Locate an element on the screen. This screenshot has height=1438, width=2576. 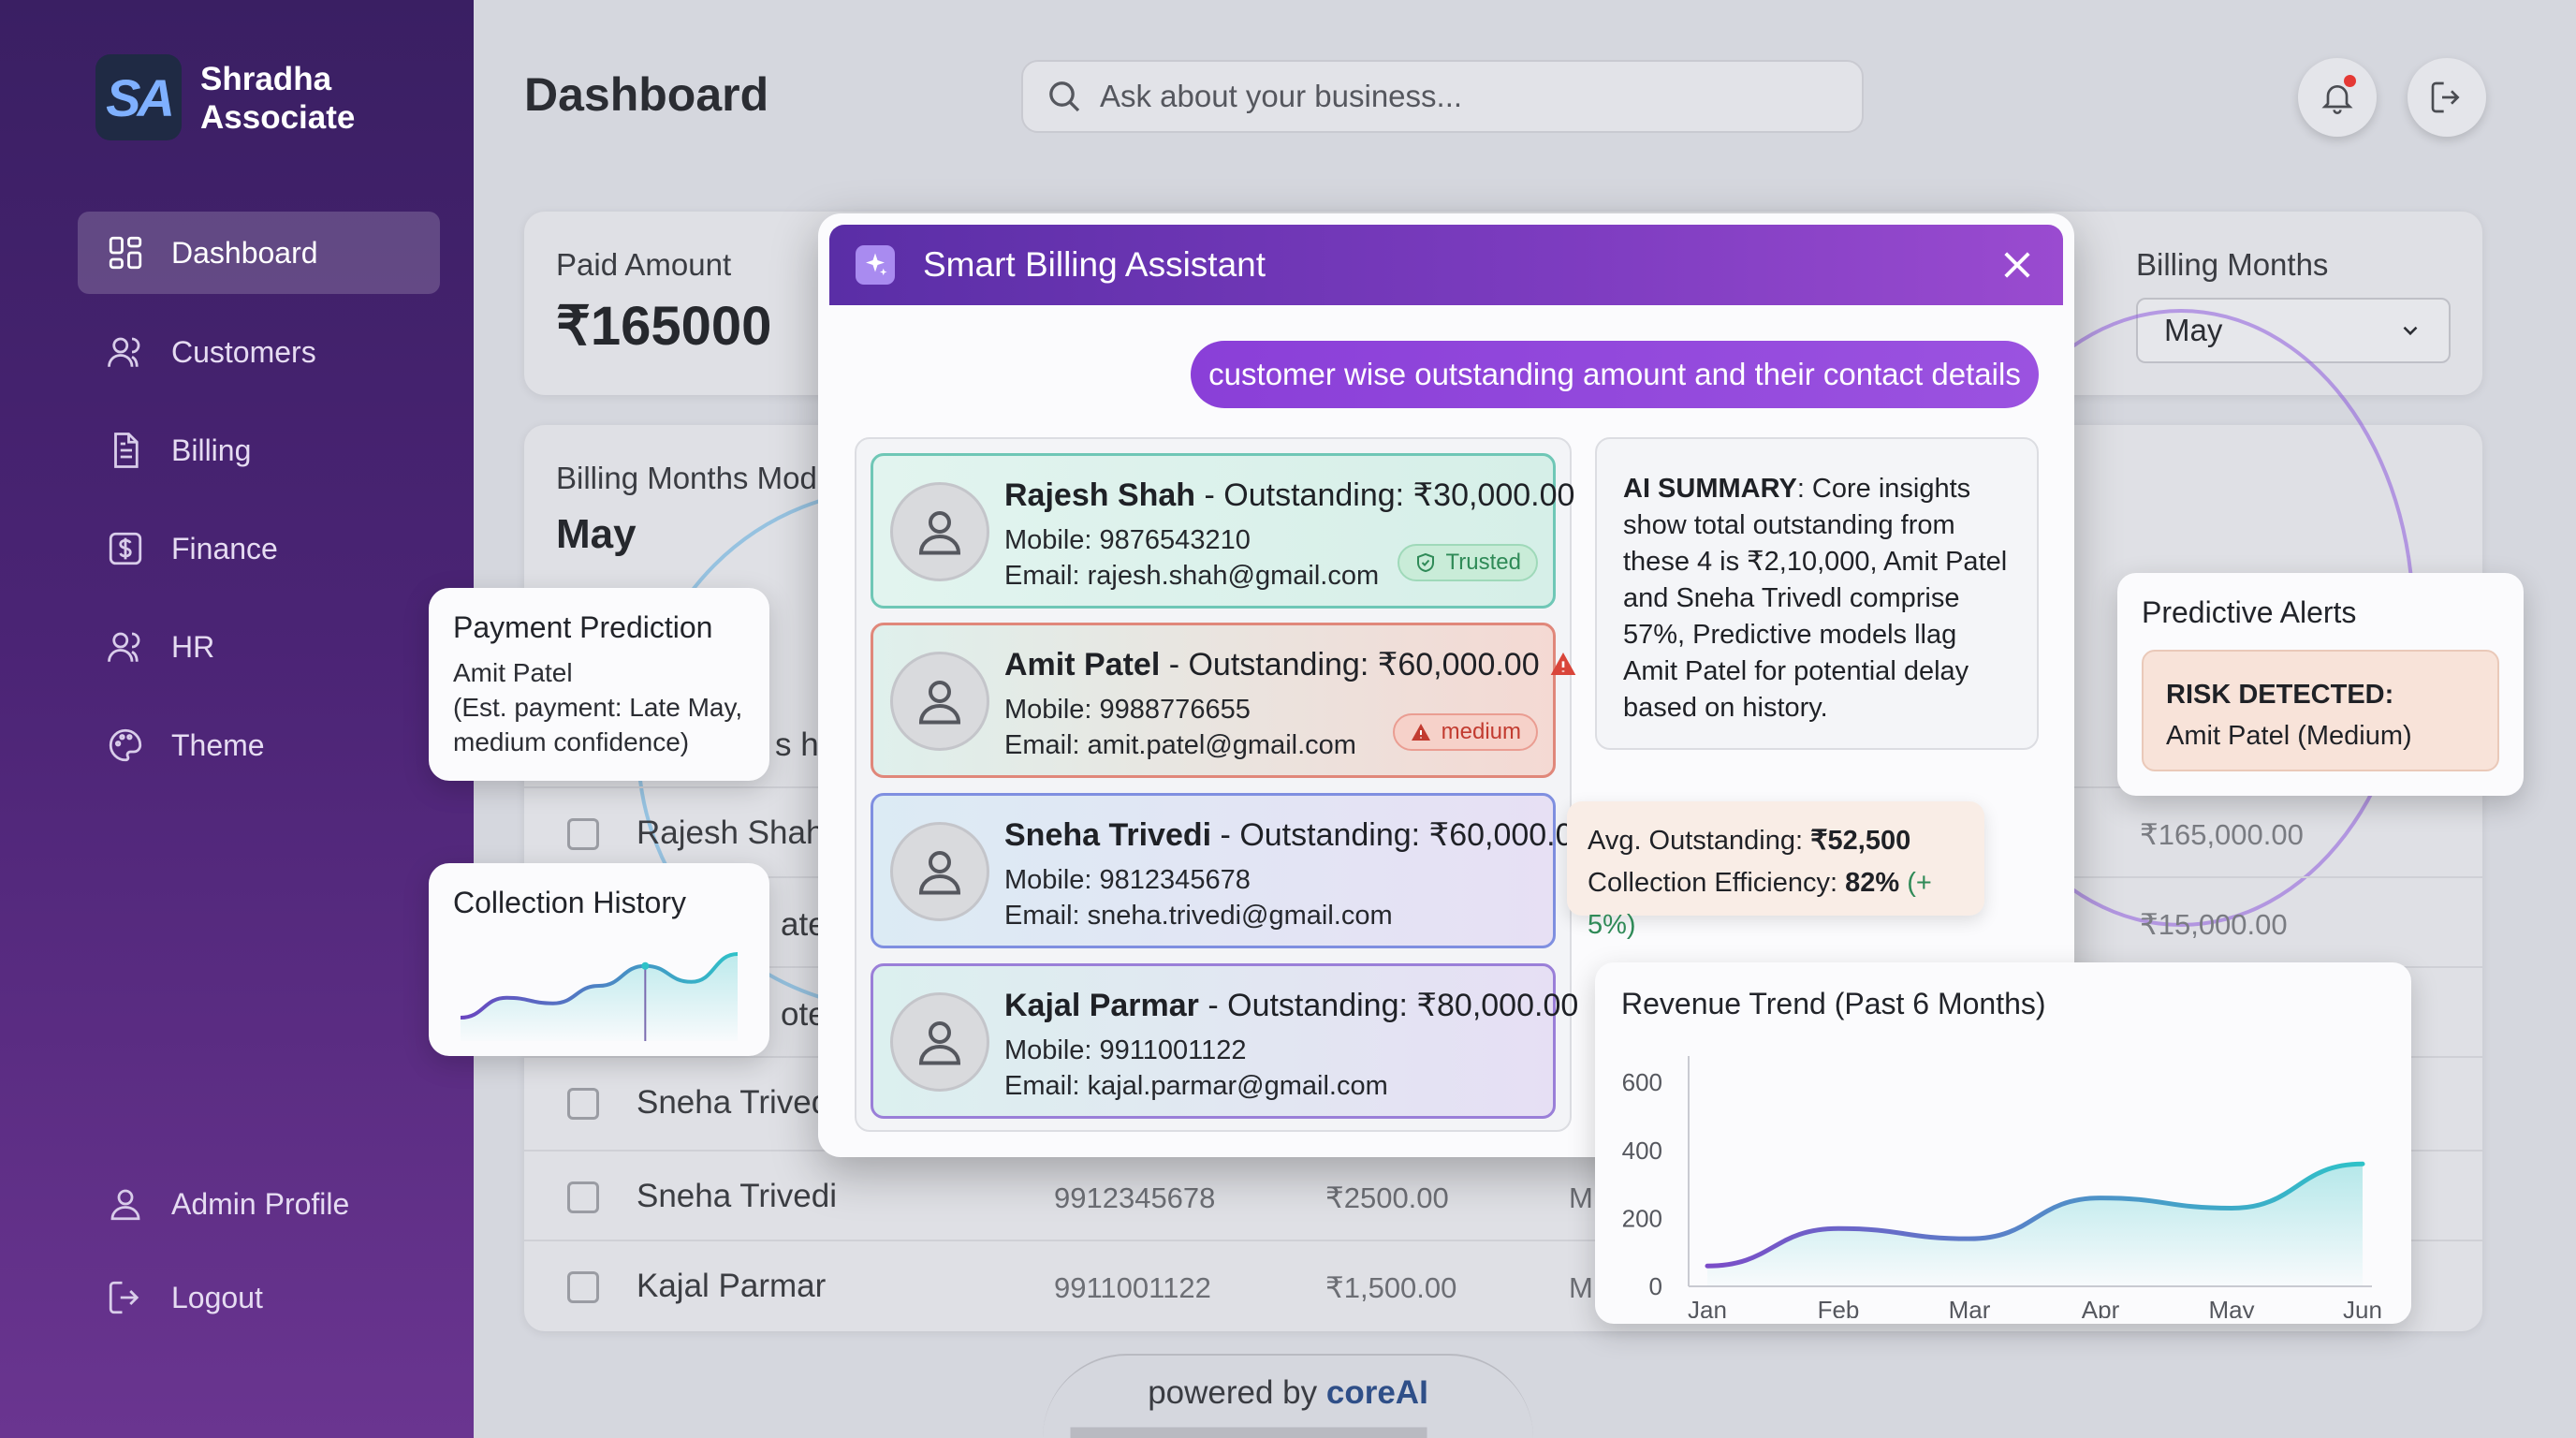
sidebar-item-finance: Finance is located at coordinates (259, 548).